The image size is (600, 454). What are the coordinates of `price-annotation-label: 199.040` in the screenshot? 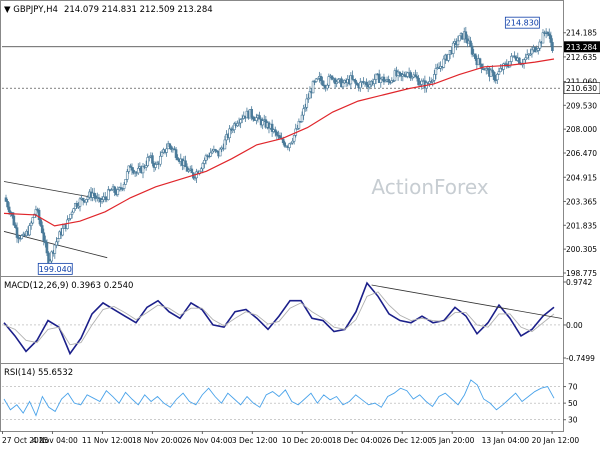 It's located at (55, 269).